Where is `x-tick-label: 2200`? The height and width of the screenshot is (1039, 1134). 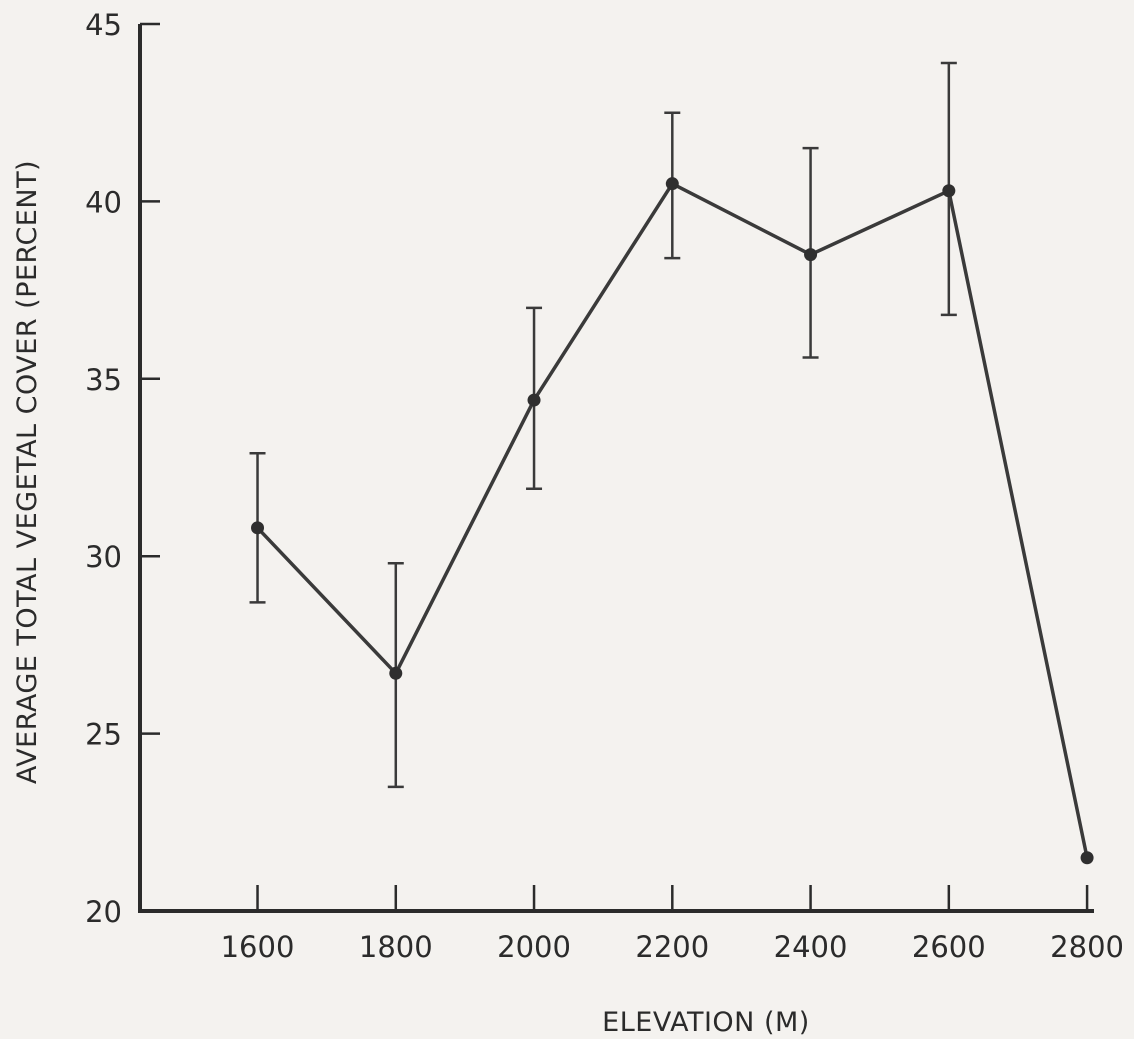
x-tick-label: 2200 is located at coordinates (672, 947).